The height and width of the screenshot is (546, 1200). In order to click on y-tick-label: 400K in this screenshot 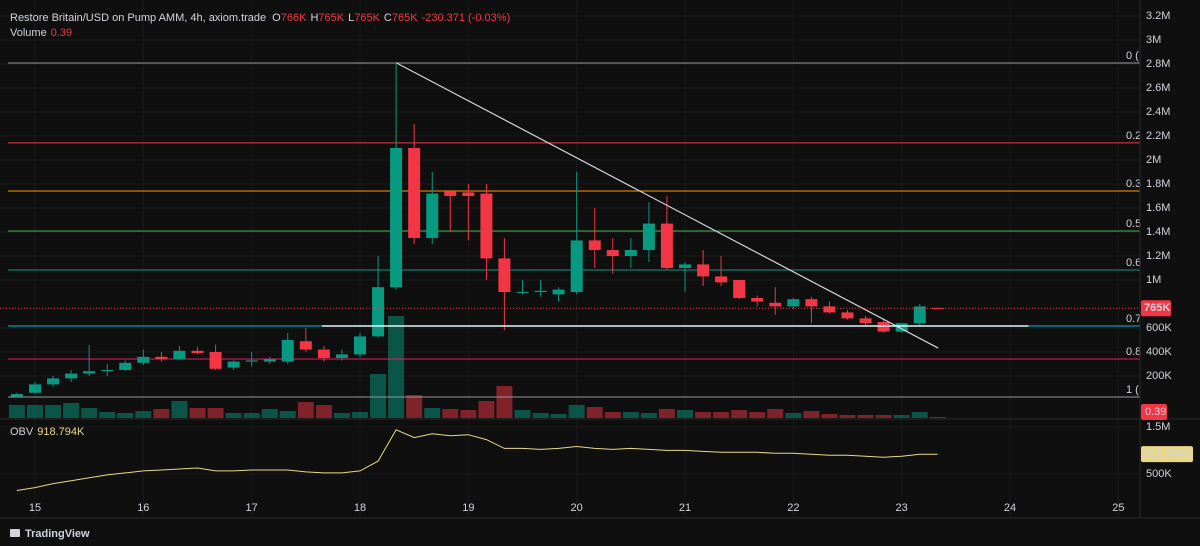, I will do `click(1159, 352)`.